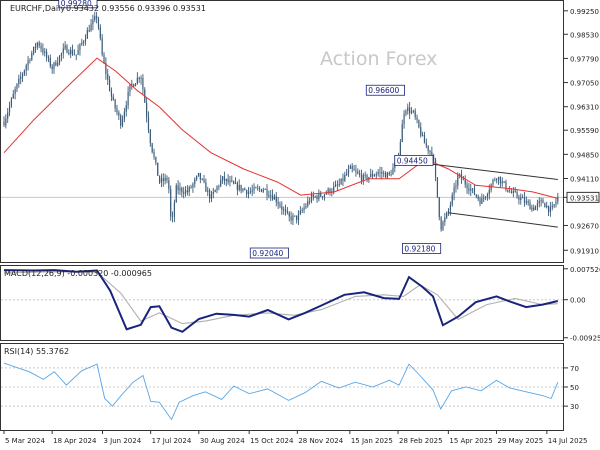  Describe the element at coordinates (37, 8) in the screenshot. I see `symbol-label: EURCHF,Daily` at that location.